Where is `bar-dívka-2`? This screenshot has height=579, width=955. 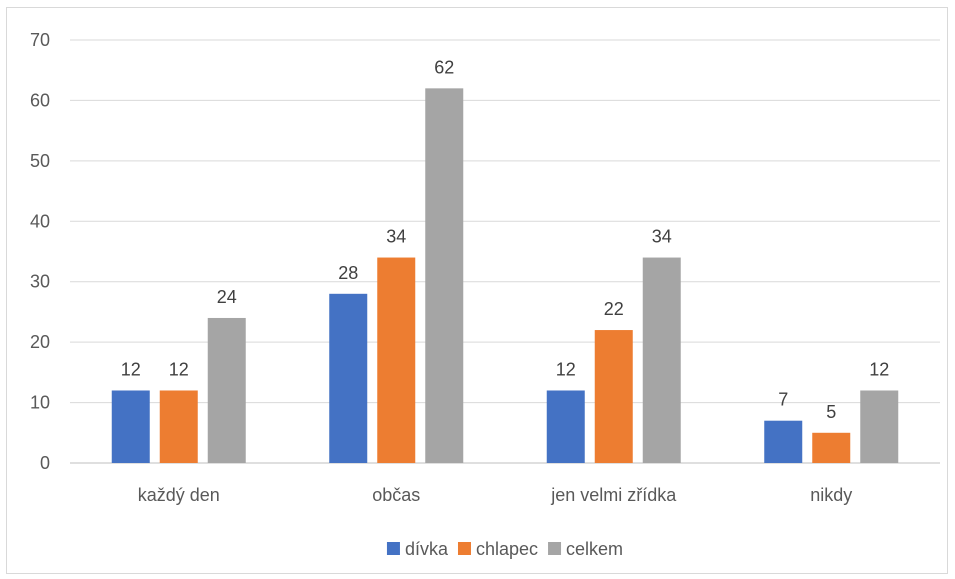 bar-dívka-2 is located at coordinates (565, 426).